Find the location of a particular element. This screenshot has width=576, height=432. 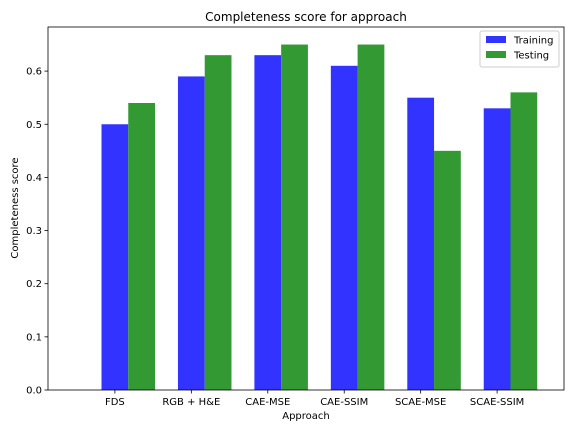

legend-label-training: Training is located at coordinates (533, 41).